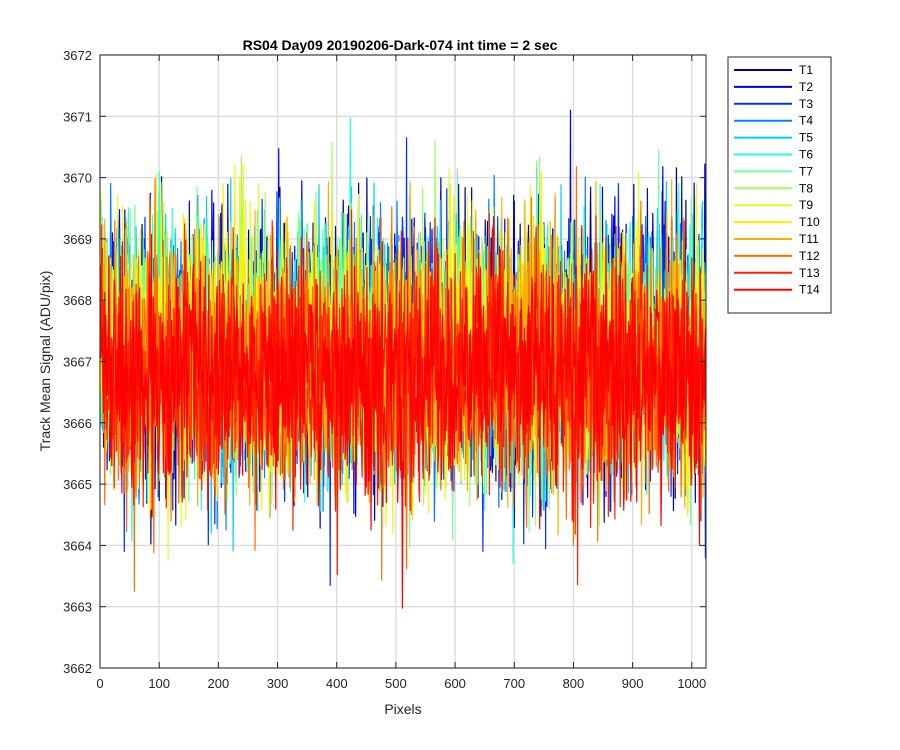 The image size is (900, 750). I want to click on y-tick-label: 3668, so click(77, 300).